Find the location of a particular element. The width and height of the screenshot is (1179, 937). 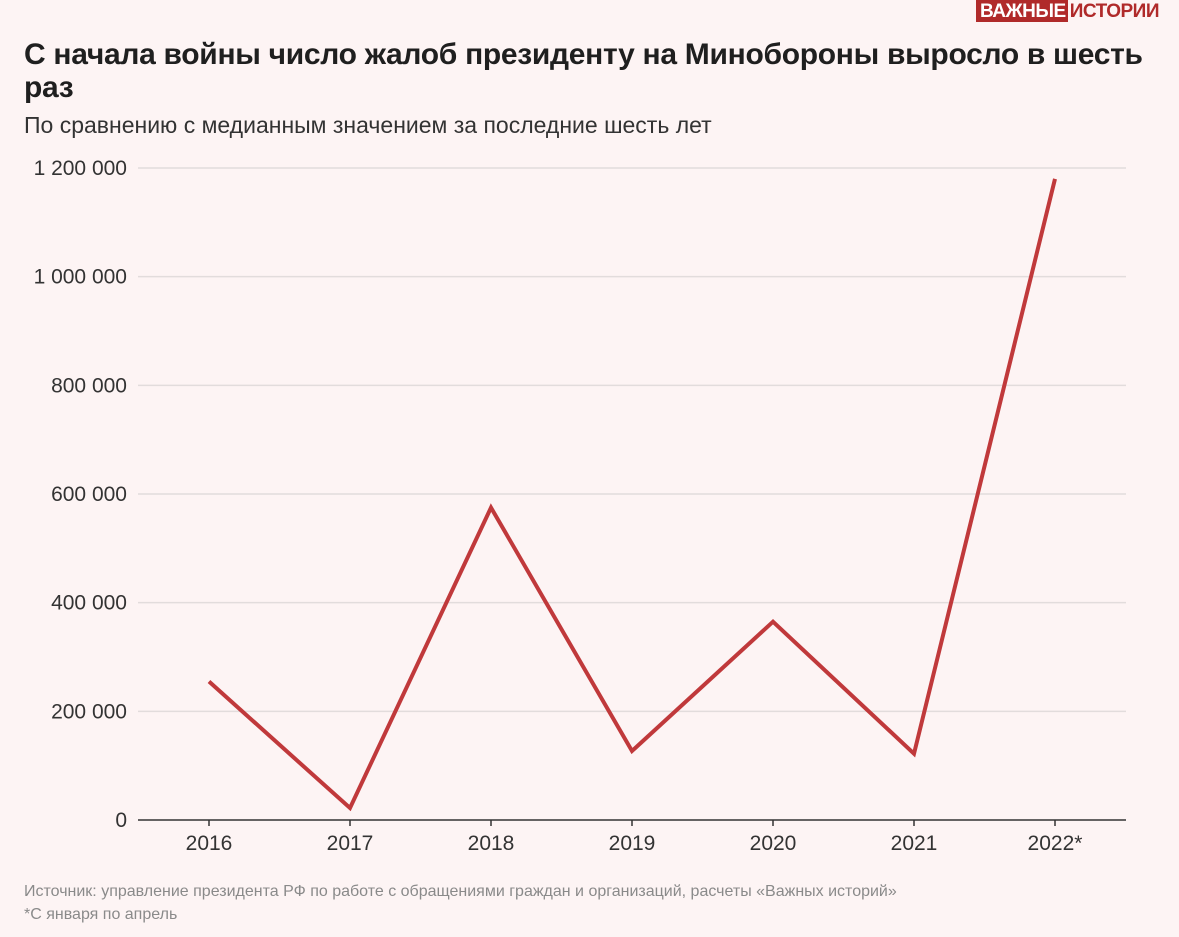

y-tick-label: 200 000 is located at coordinates (89, 711).